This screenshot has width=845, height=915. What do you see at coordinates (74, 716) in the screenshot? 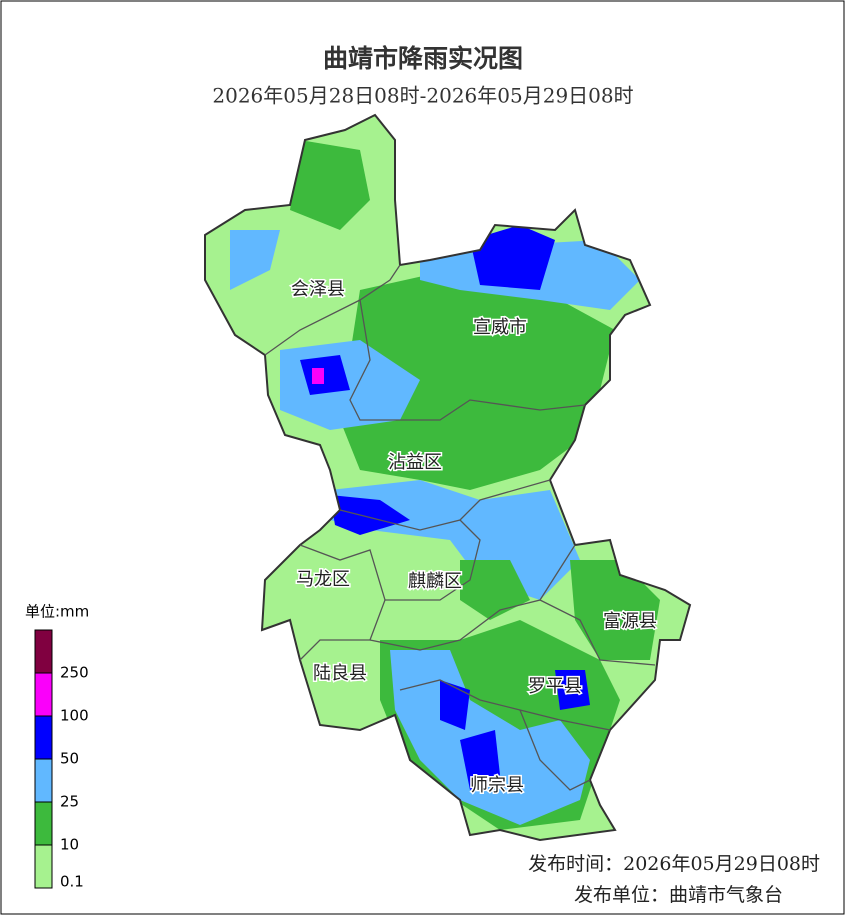
I see `legend-label: 100` at bounding box center [74, 716].